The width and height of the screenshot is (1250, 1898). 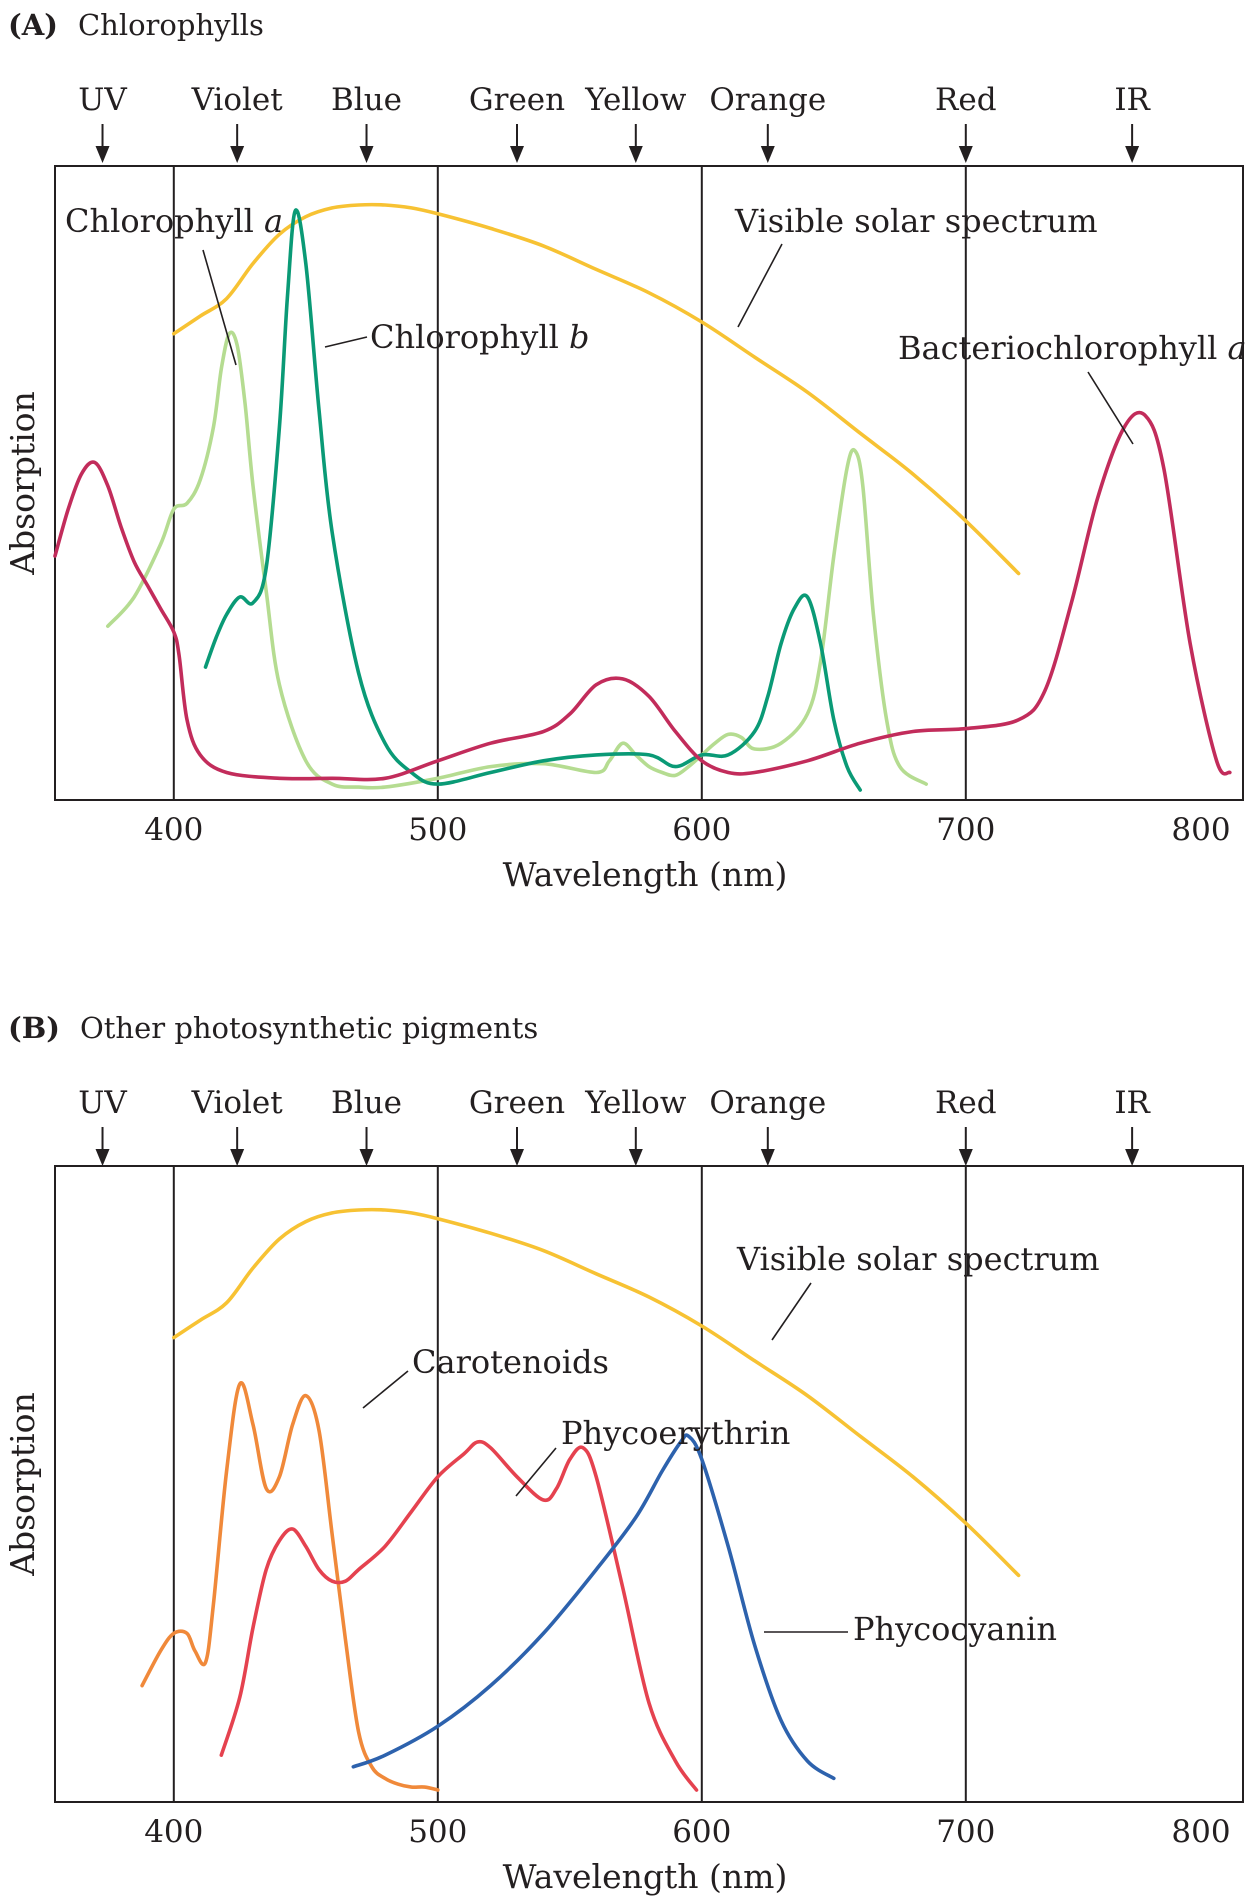 What do you see at coordinates (469, 337) in the screenshot?
I see `annotation-chlorophyll-b-text: Chlorophyll` at bounding box center [469, 337].